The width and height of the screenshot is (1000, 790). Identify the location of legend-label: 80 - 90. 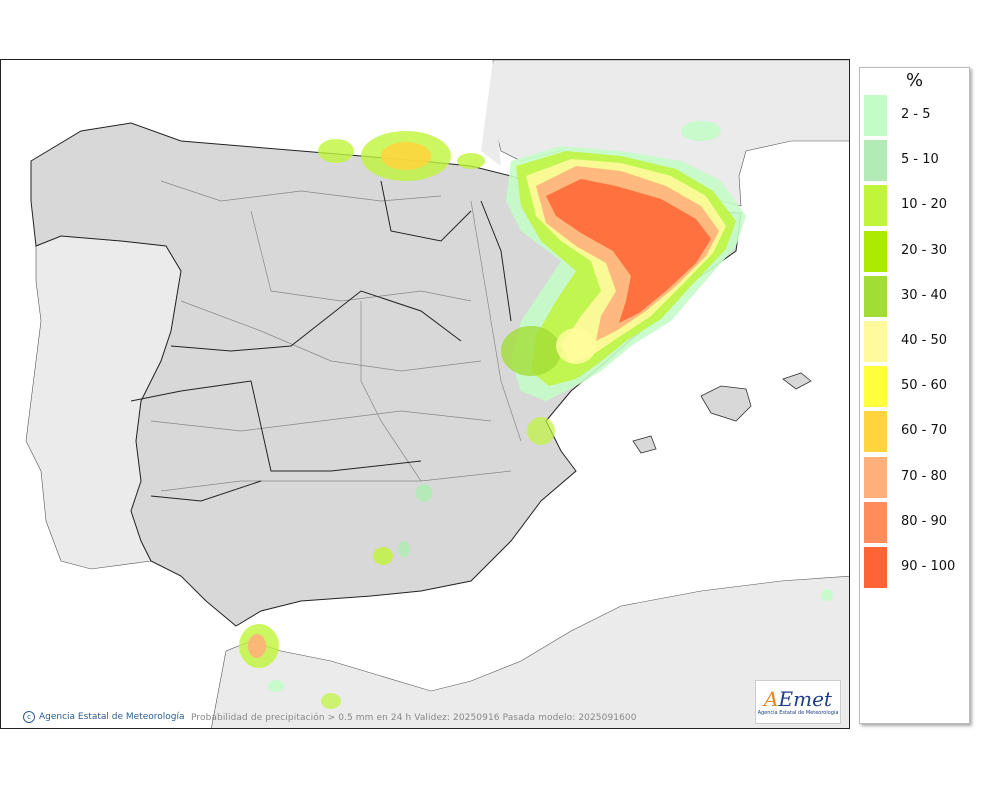
(924, 521).